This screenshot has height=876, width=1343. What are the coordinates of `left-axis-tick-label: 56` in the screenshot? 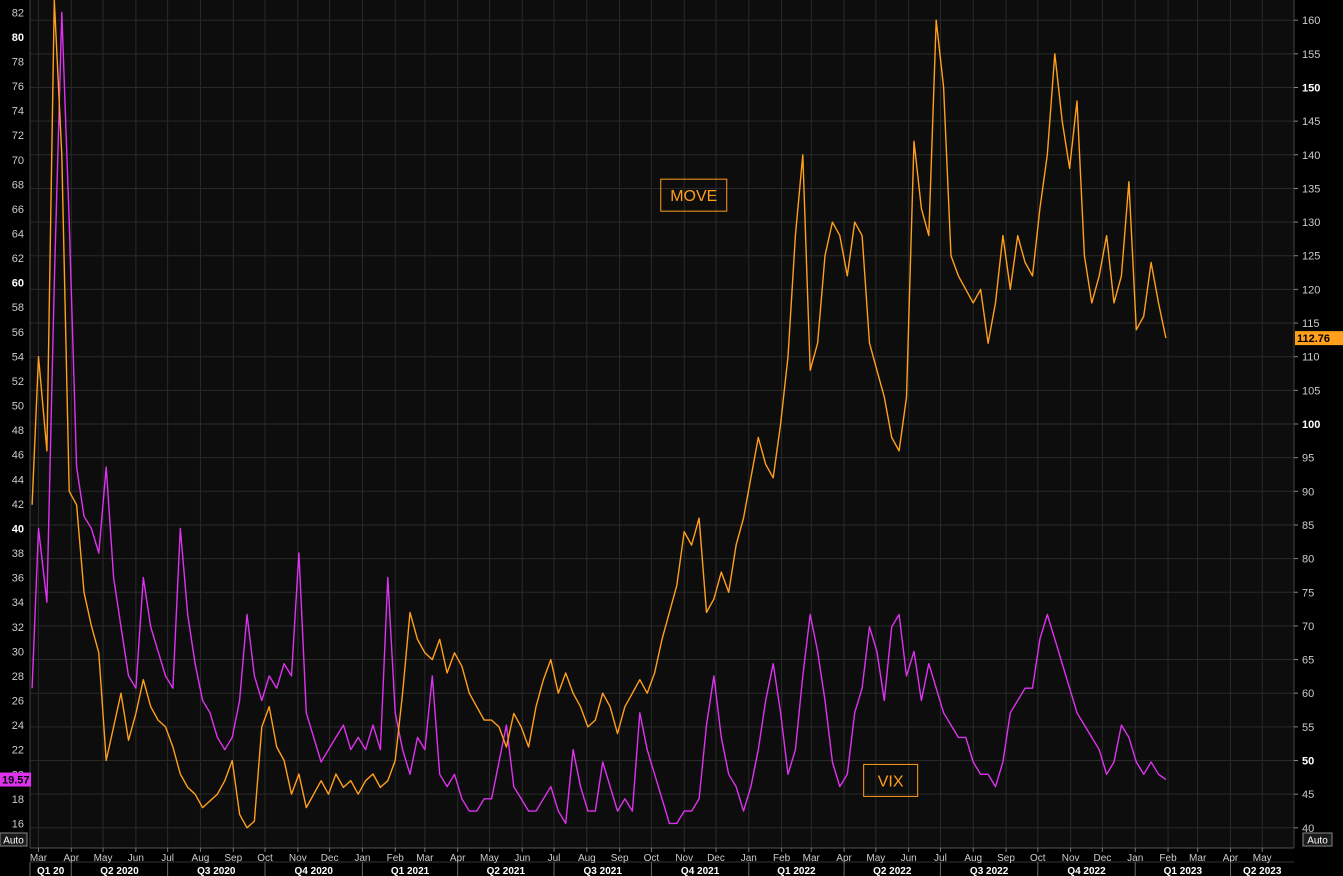 It's located at (18, 333).